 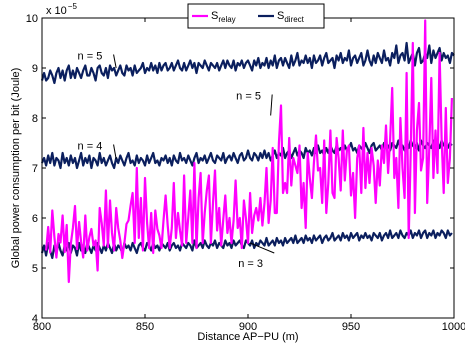 What do you see at coordinates (73, 6) in the screenshot?
I see `y-exponent-power: −5` at bounding box center [73, 6].